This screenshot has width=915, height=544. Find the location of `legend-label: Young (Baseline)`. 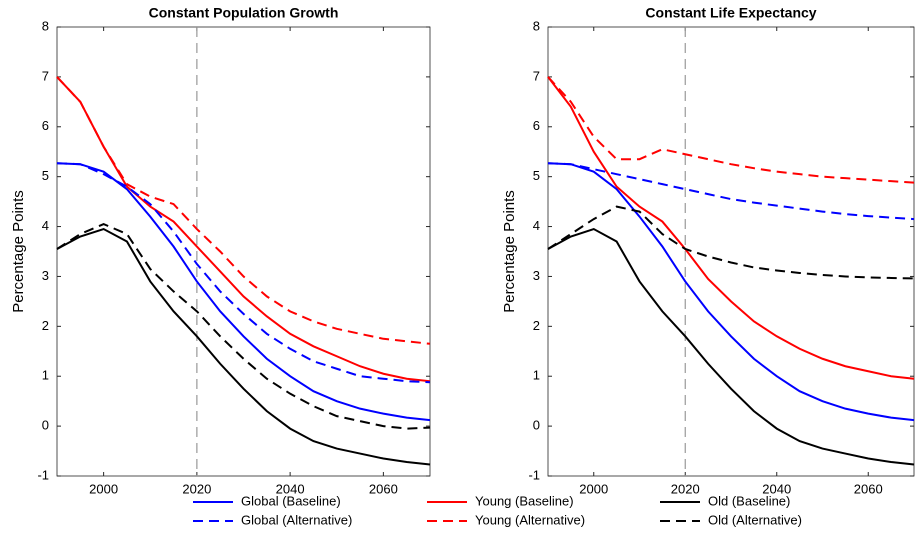

legend-label: Young (Baseline) is located at coordinates (524, 500).